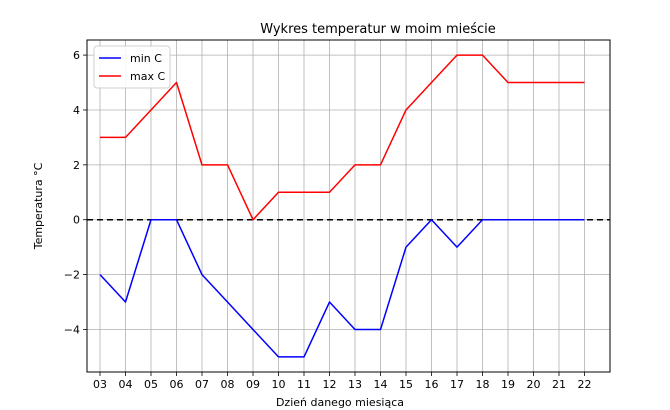 The height and width of the screenshot is (410, 670). What do you see at coordinates (355, 384) in the screenshot?
I see `x-tick-label: 13` at bounding box center [355, 384].